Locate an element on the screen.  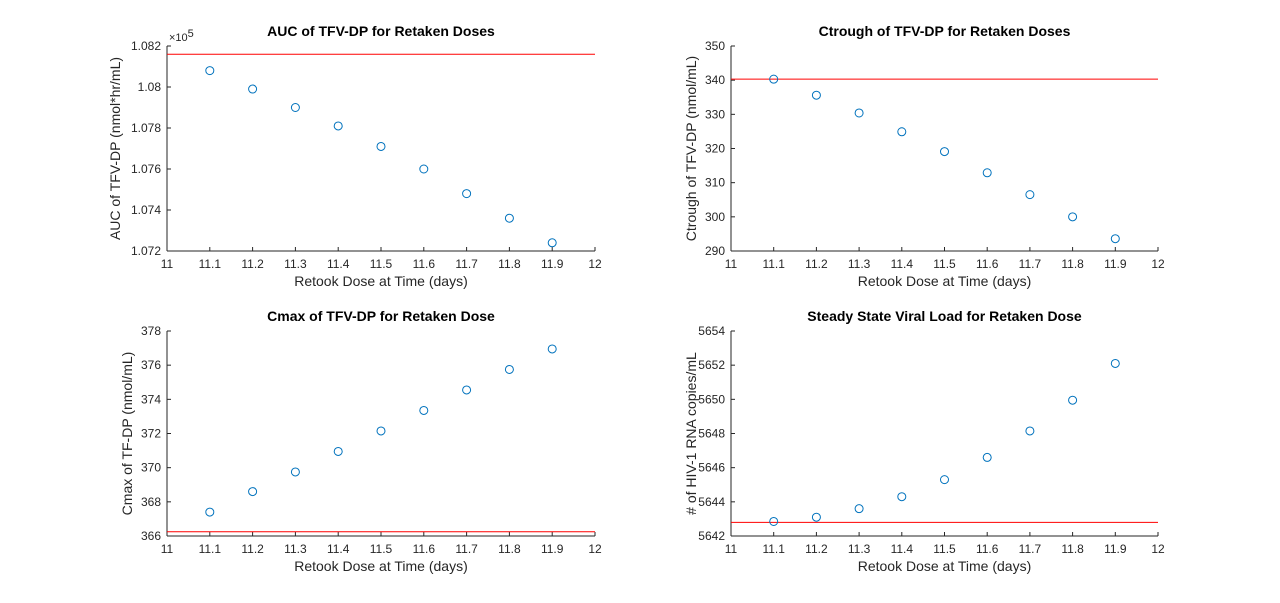
y-axis-multiplier: ×10⁵ is located at coordinates (181, 36).